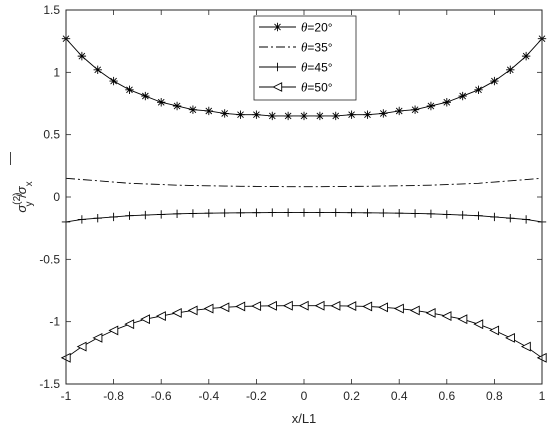 This screenshot has height=429, width=550. Describe the element at coordinates (161, 396) in the screenshot. I see `x-tick-label: -0.6` at that location.